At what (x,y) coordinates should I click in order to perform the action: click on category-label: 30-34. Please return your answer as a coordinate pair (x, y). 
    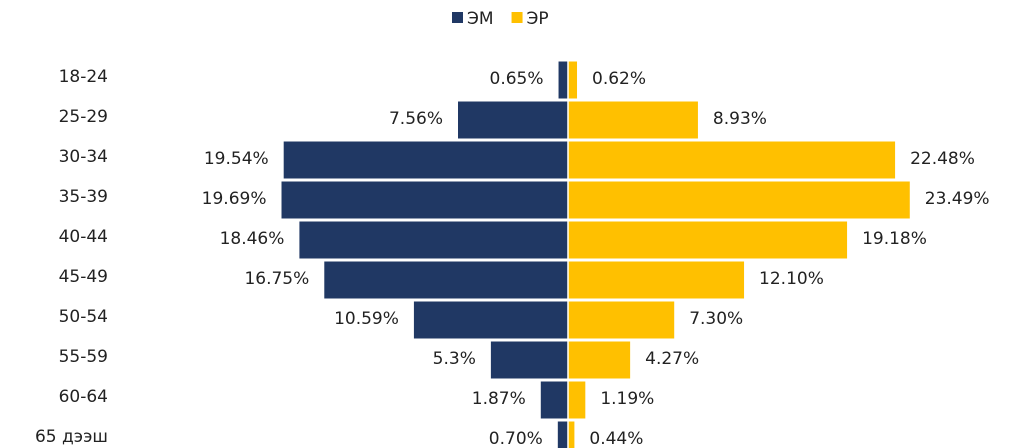
    Looking at the image, I should click on (83, 157).